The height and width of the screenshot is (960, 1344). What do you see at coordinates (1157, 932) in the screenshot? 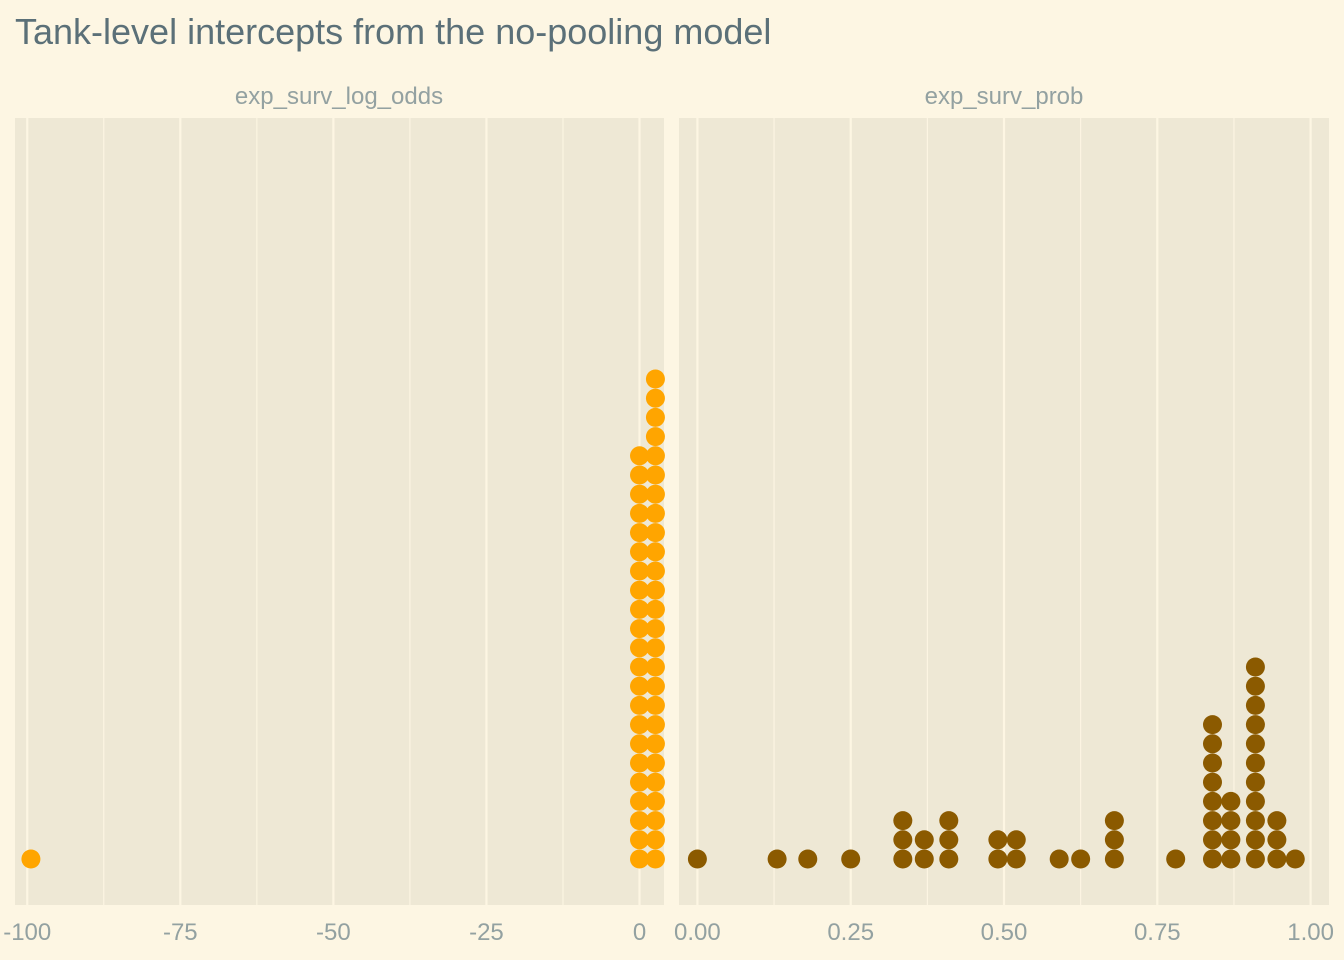
I see `x-tick-label: 0.75` at bounding box center [1157, 932].